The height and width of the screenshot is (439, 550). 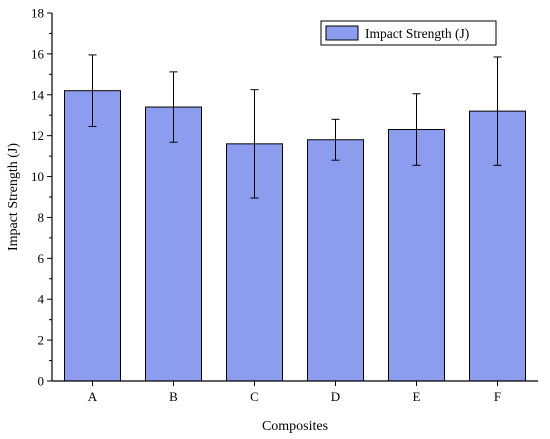 What do you see at coordinates (37, 13) in the screenshot?
I see `y-tick-label-18: 18` at bounding box center [37, 13].